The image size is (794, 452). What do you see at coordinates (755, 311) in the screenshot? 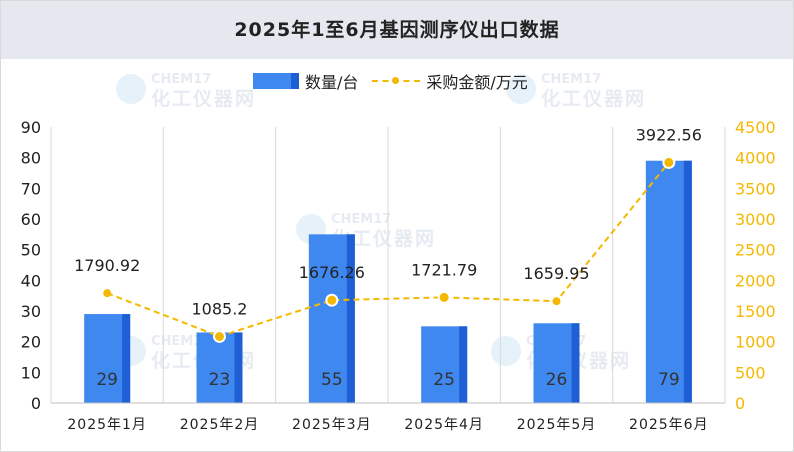
I see `y-right-tick-label: 1500` at bounding box center [755, 311].